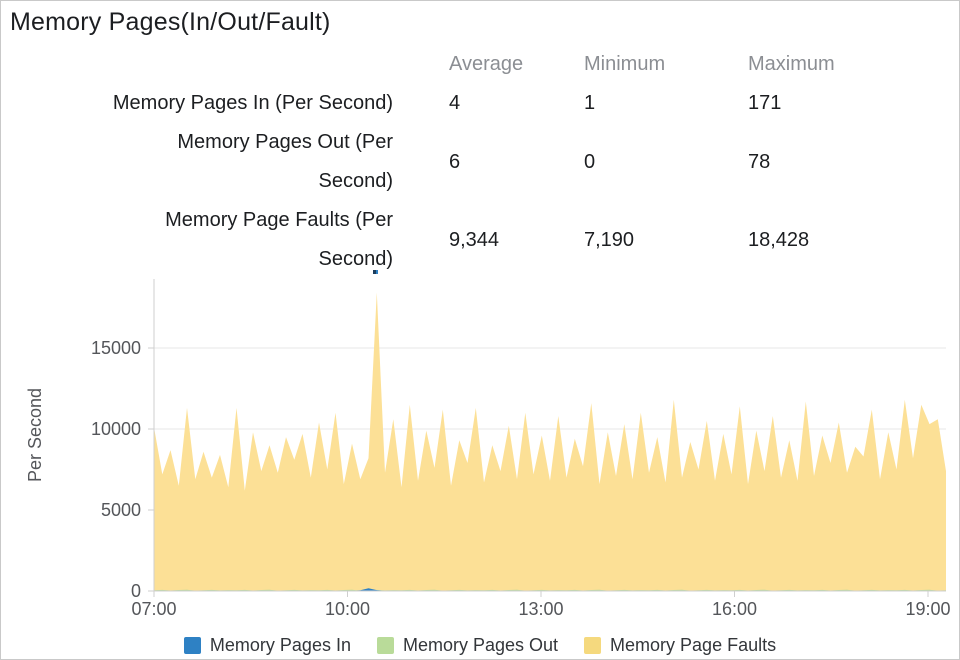 This screenshot has height=660, width=960. Describe the element at coordinates (480, 103) in the screenshot. I see `table-row-pages-in: Memory Pages In (Per Second) 4 1 171` at that location.